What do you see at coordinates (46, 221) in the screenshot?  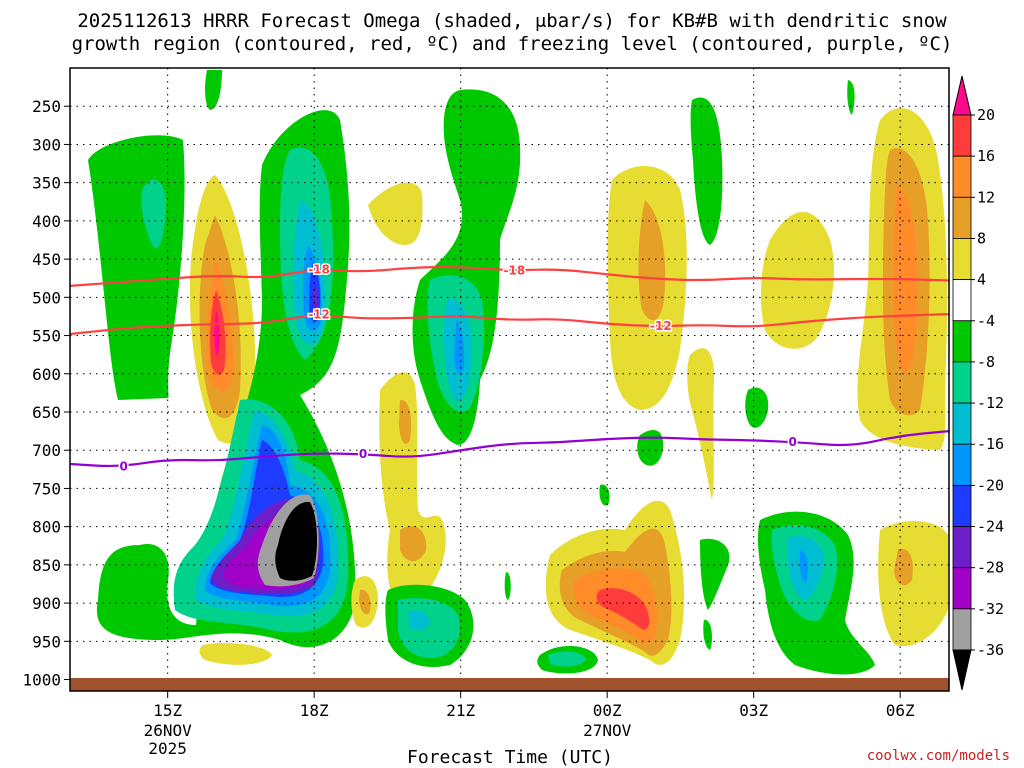 I see `y-tick-label: 400` at bounding box center [46, 221].